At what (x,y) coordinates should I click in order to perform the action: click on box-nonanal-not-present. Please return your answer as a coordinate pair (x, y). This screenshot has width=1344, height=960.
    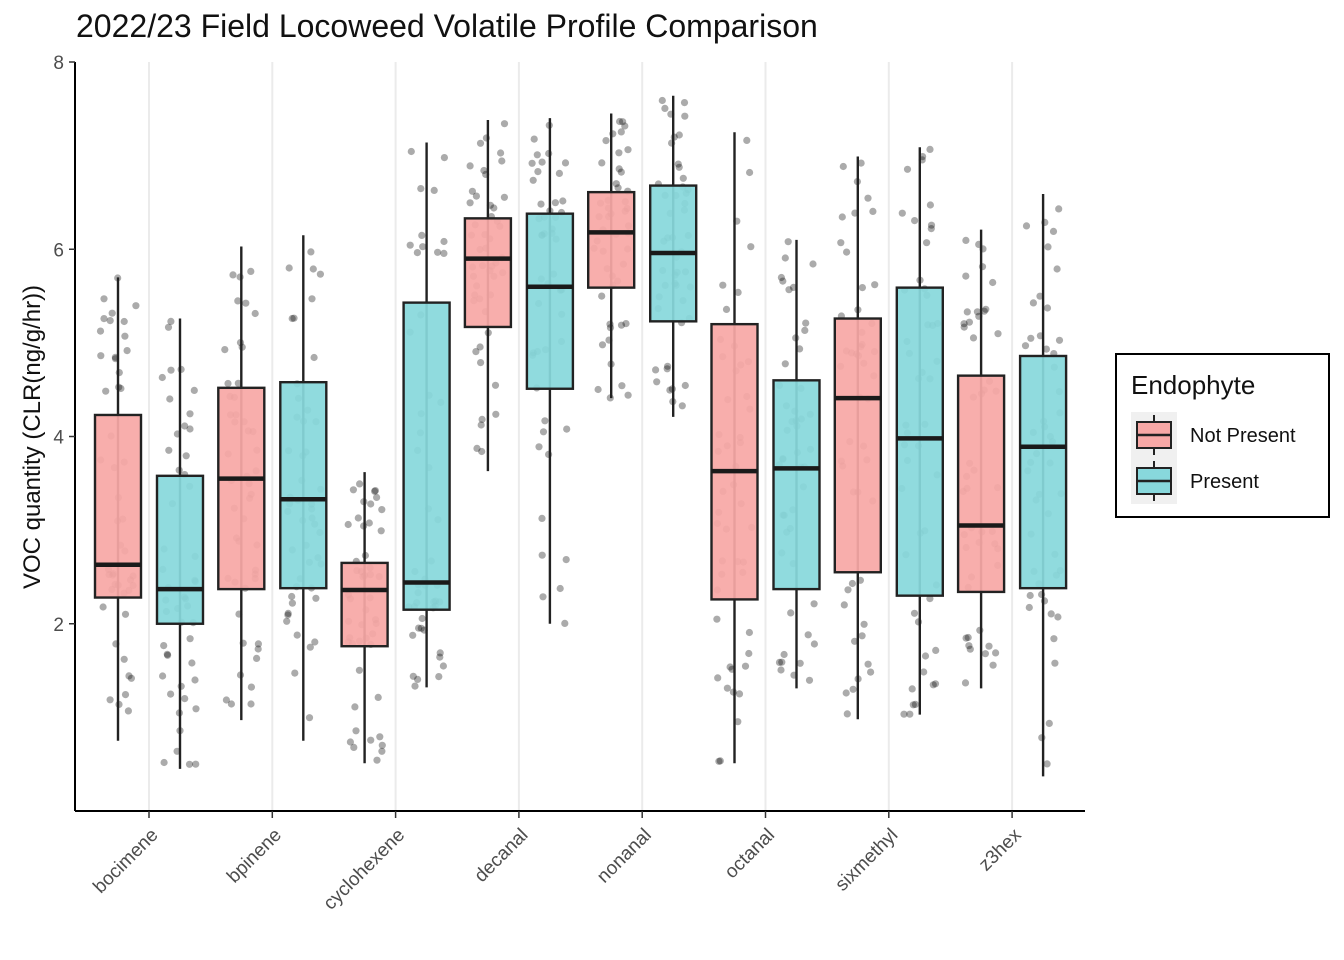
    Looking at the image, I should click on (611, 256).